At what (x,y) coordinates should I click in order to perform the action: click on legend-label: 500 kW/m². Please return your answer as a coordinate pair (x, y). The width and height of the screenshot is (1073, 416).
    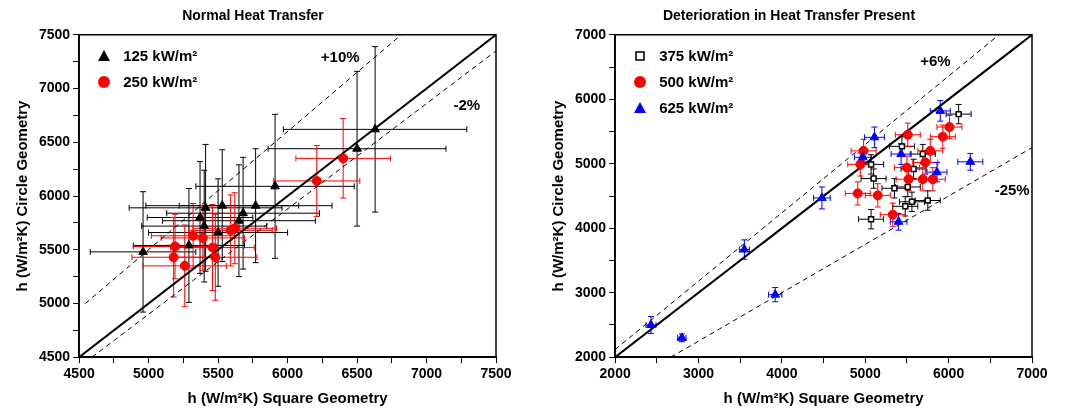
    Looking at the image, I should click on (696, 82).